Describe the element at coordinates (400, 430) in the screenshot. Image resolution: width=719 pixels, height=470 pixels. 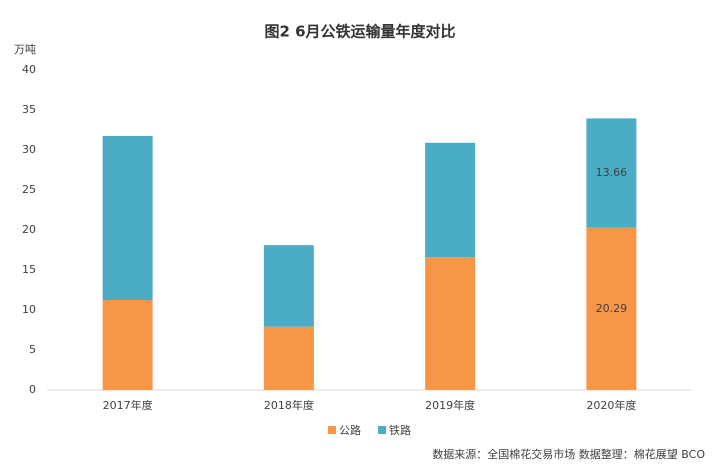
I see `legend-label: 铁路` at that location.